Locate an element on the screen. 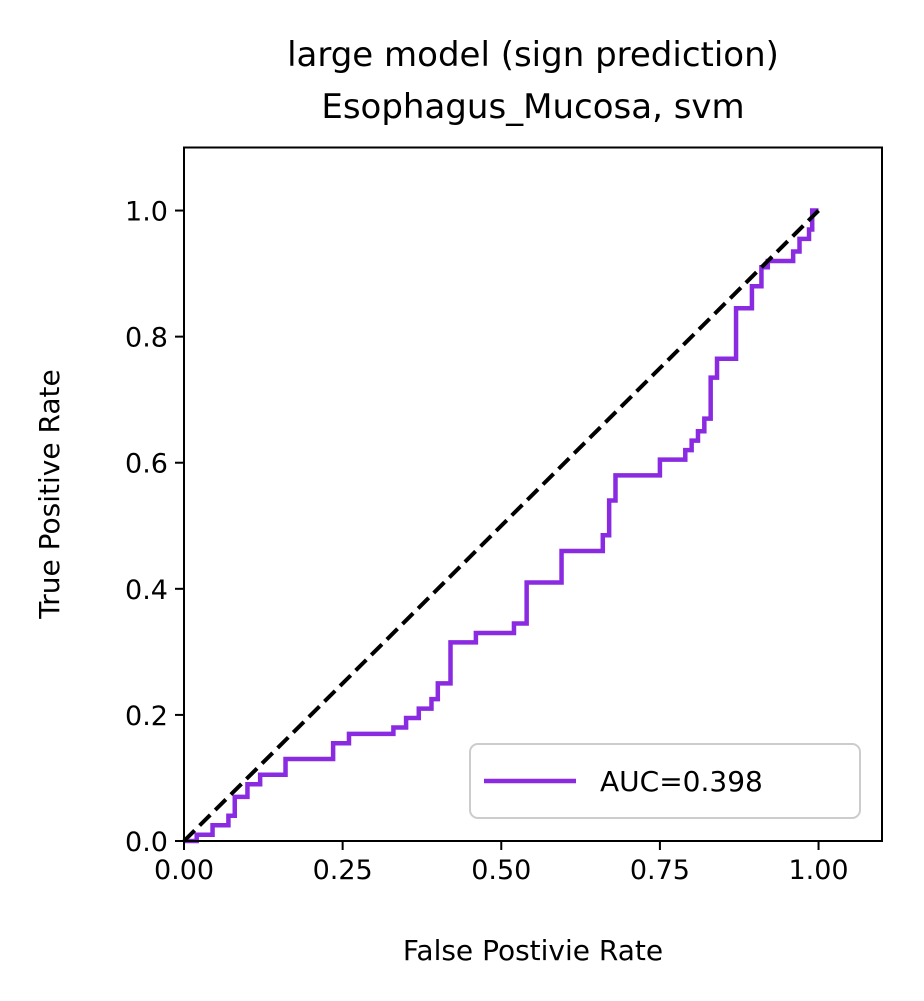 This screenshot has height=1001, width=924. y-tick-label: 0.8 is located at coordinates (146, 338).